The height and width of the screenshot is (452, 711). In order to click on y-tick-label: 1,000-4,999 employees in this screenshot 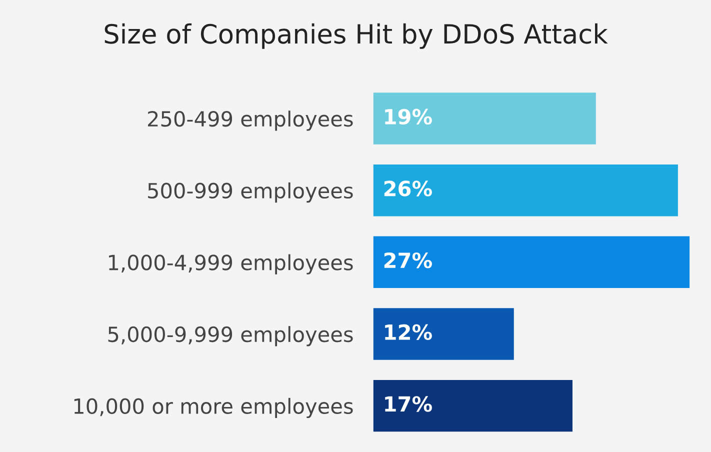, I will do `click(231, 264)`.